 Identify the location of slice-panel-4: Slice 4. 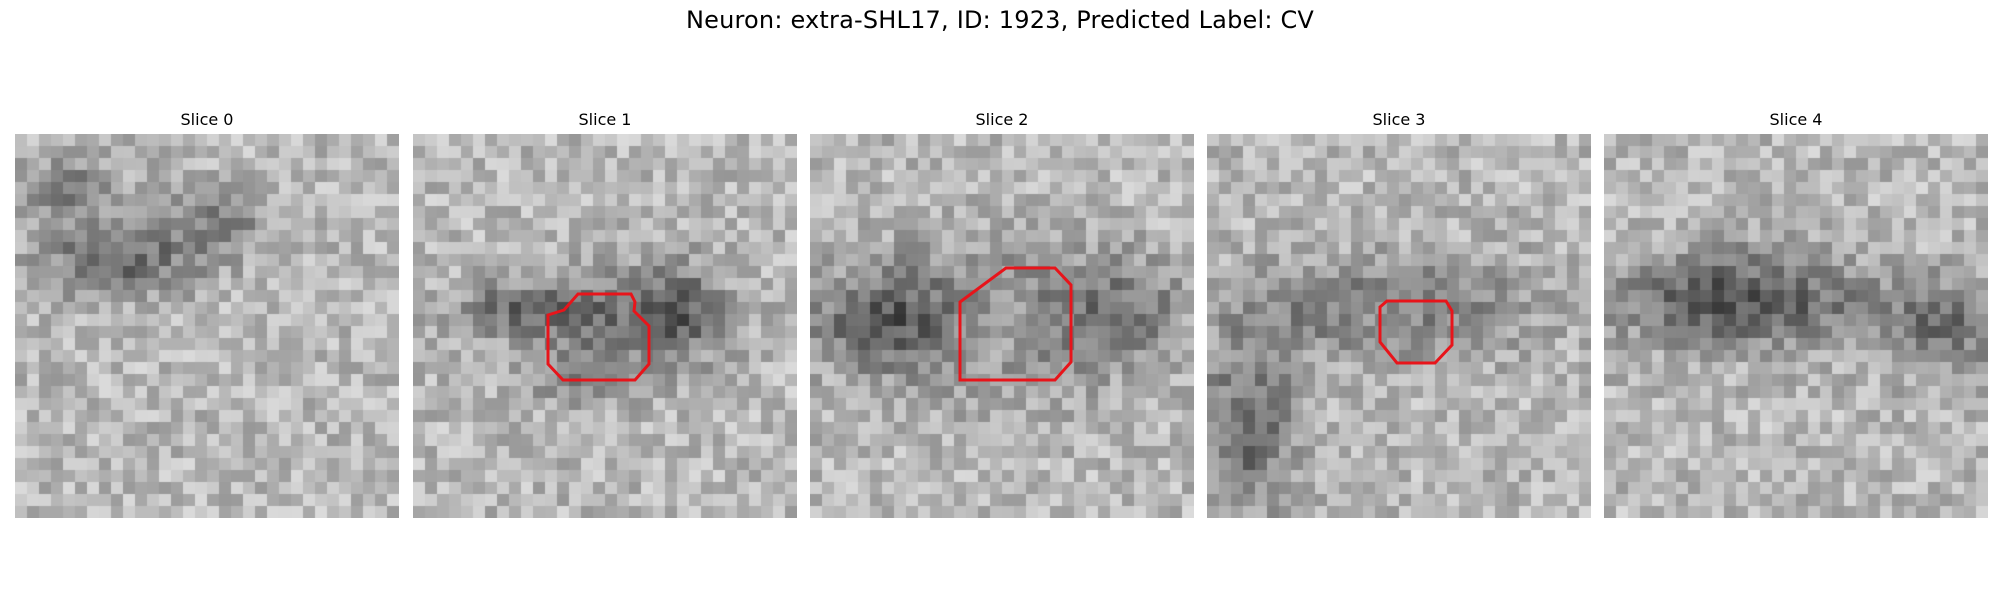
(1796, 313).